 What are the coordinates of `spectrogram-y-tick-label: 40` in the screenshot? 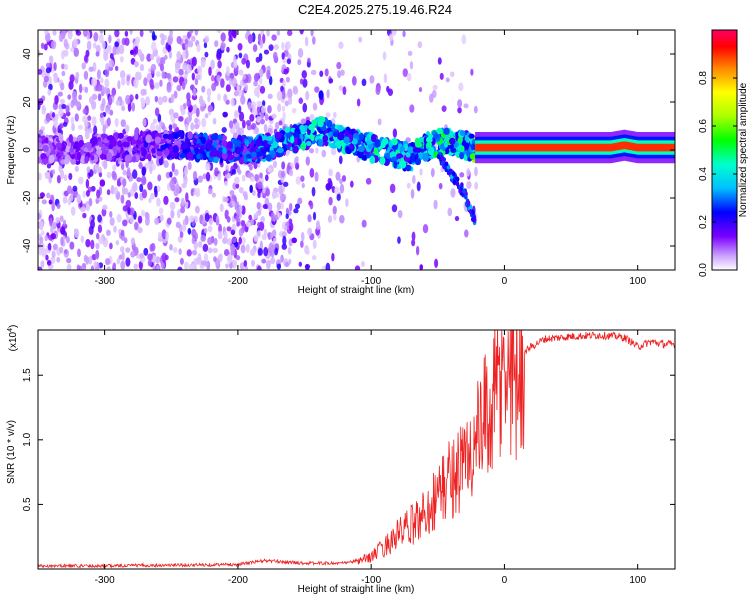 It's located at (27, 54).